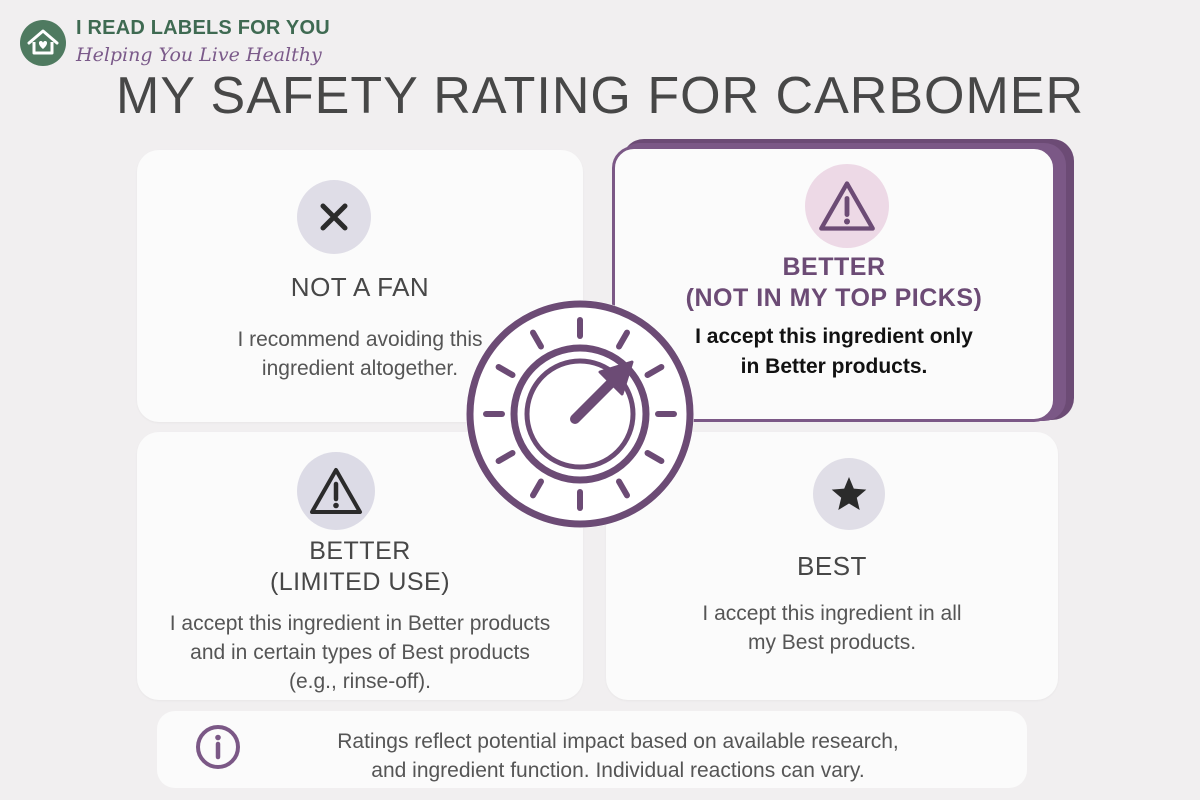 Image resolution: width=1200 pixels, height=800 pixels. What do you see at coordinates (360, 287) in the screenshot?
I see `not-a-fan-heading: NOT A FAN` at bounding box center [360, 287].